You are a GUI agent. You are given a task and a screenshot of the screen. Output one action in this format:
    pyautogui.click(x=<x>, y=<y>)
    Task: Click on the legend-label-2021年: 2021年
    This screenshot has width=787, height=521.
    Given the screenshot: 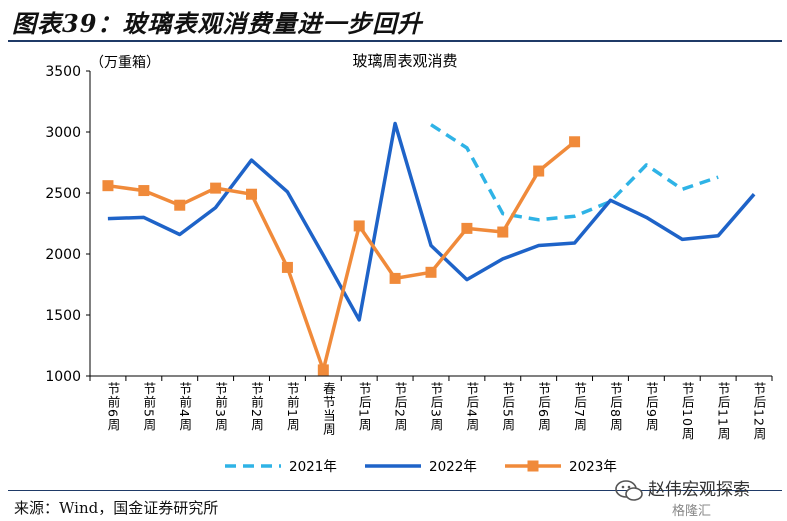 What is the action you would take?
    pyautogui.click(x=313, y=467)
    